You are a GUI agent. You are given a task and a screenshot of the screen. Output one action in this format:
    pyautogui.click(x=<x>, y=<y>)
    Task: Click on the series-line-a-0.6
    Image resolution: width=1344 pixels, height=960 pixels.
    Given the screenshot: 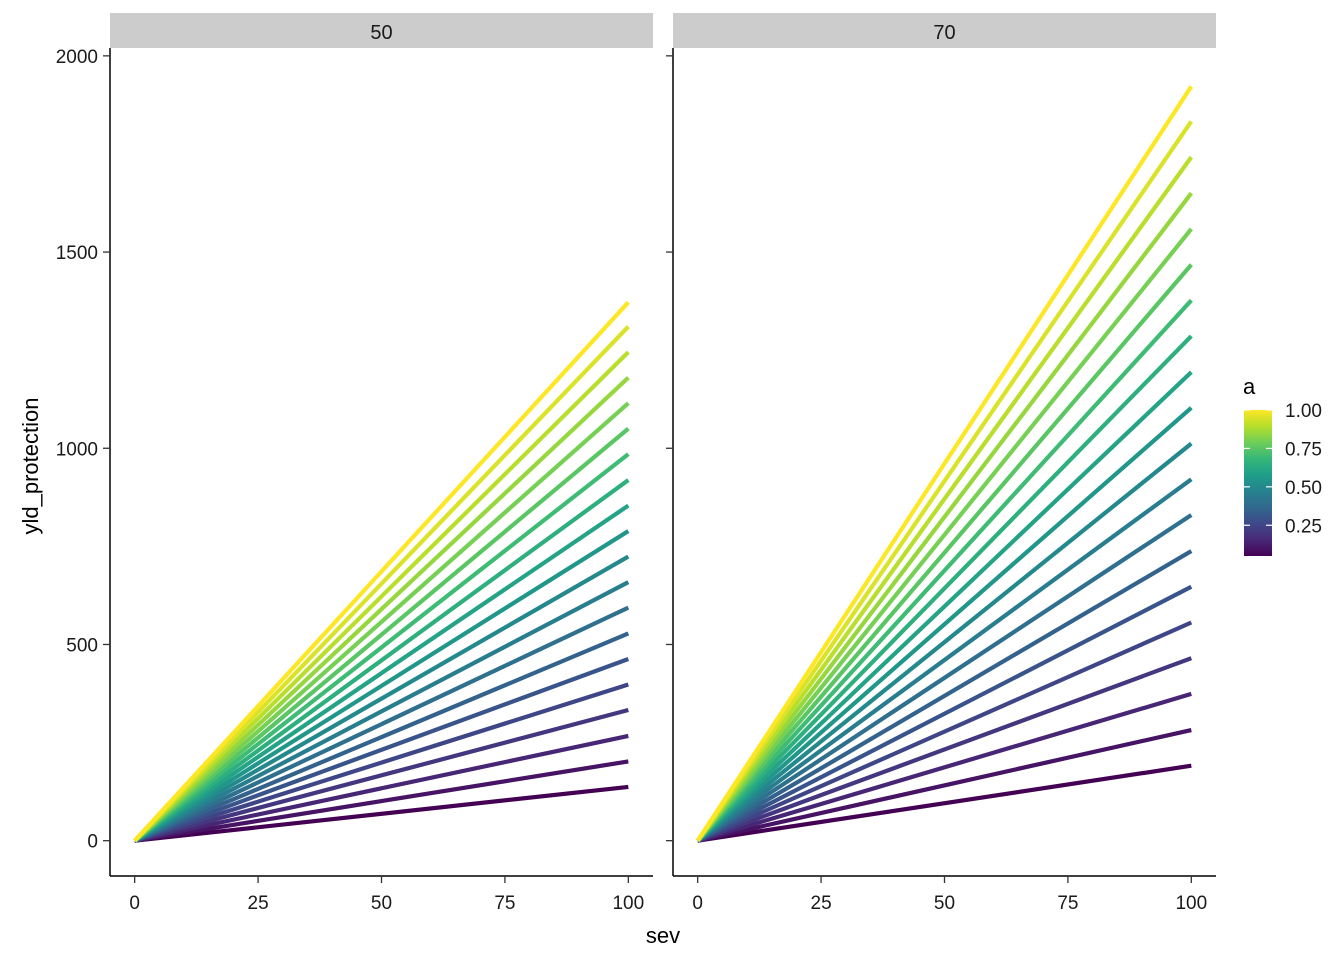 What is the action you would take?
    pyautogui.click(x=381, y=673)
    